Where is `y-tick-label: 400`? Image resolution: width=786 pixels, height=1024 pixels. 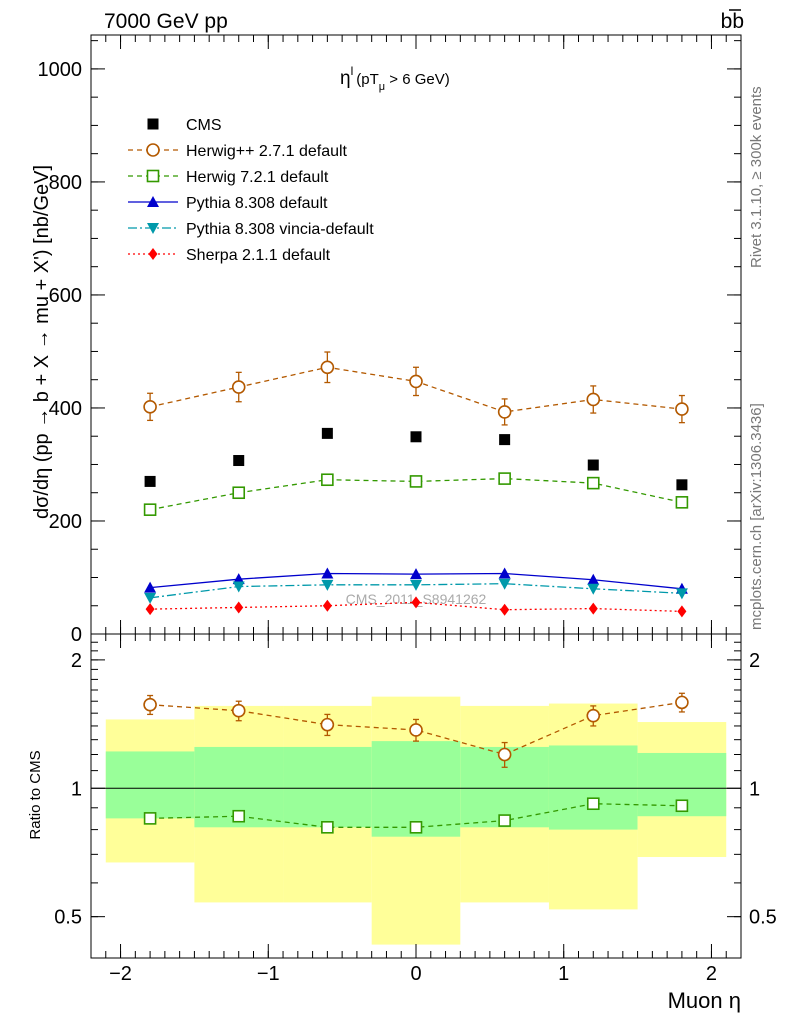 y-tick-label: 400 is located at coordinates (65, 409).